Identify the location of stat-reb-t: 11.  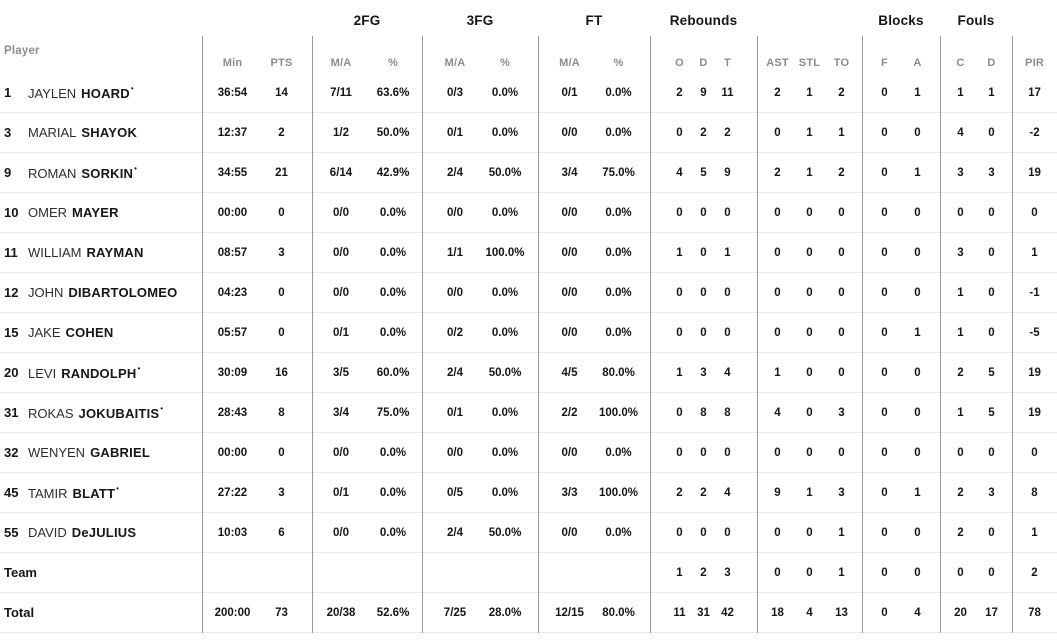
(727, 92).